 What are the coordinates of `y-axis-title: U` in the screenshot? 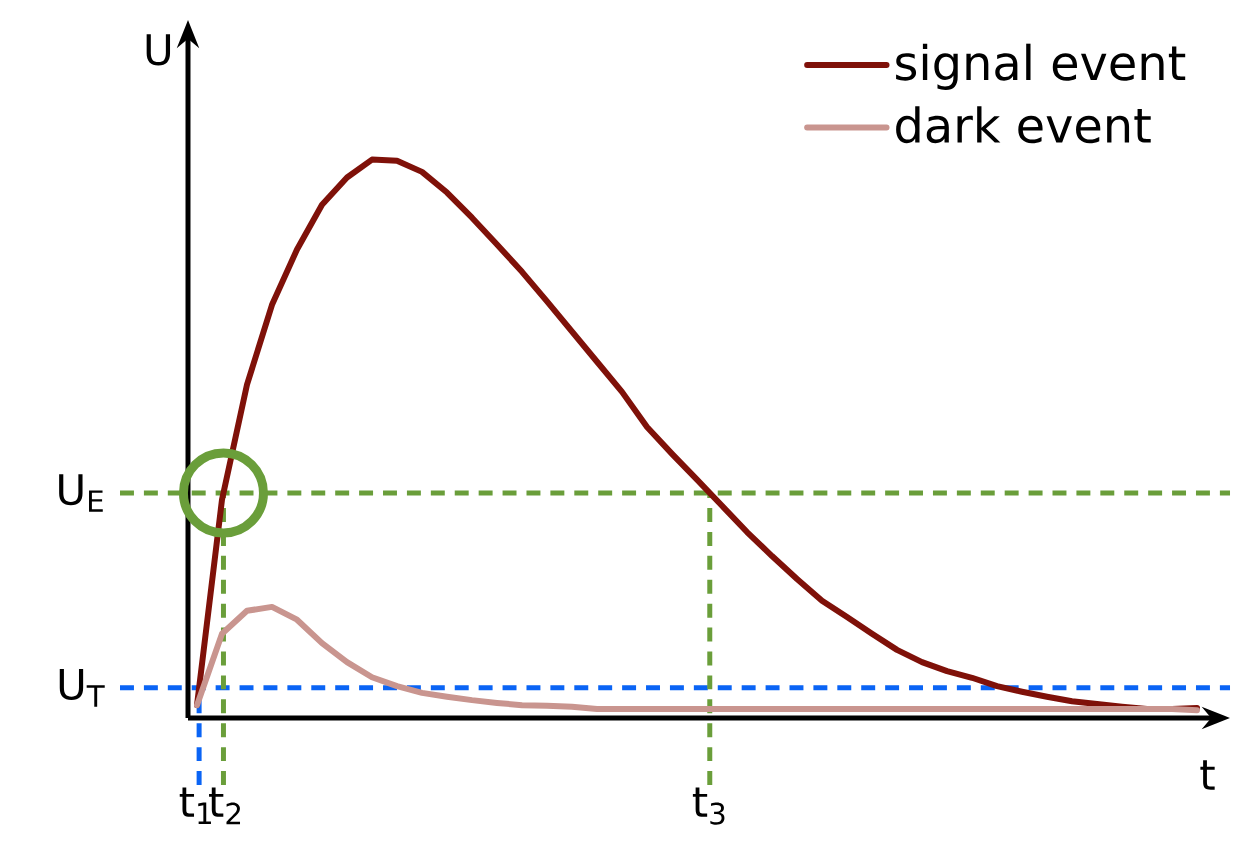 It's located at (158, 50).